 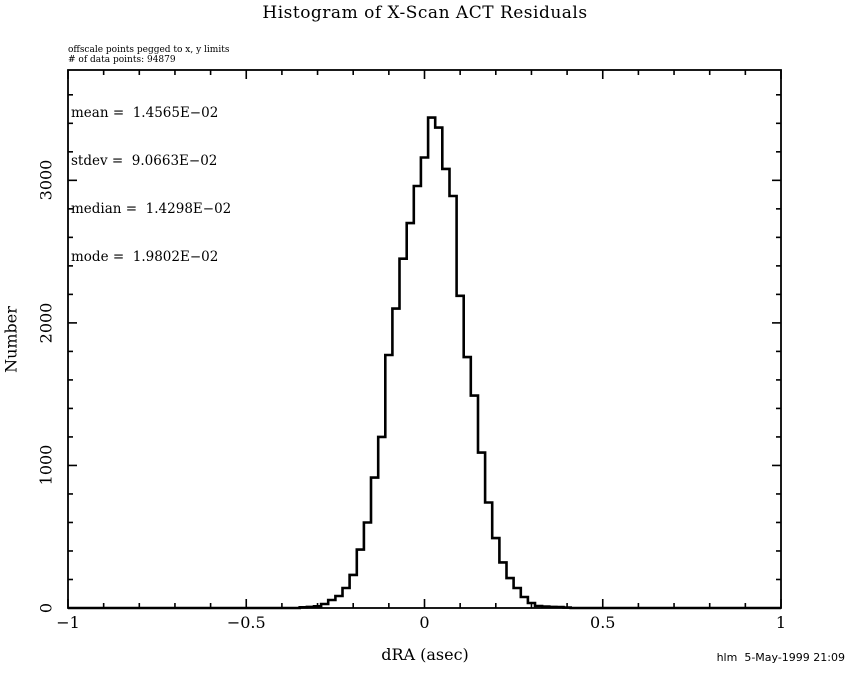 I want to click on stat-mean: mean = 1.4565E−02, so click(x=145, y=113).